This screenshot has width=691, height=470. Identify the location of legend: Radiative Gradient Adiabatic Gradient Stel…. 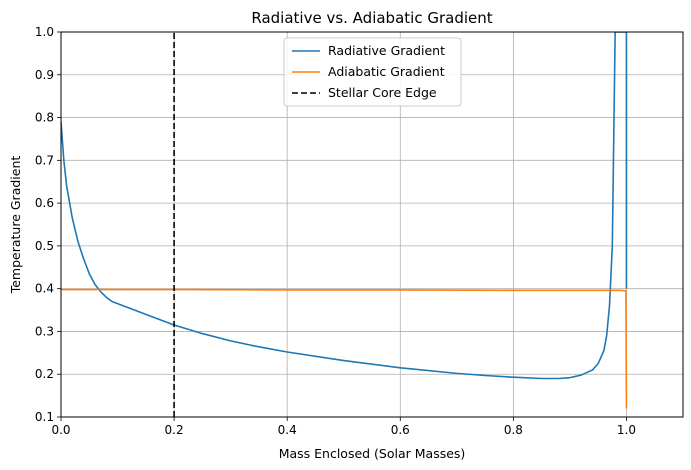
(372, 72).